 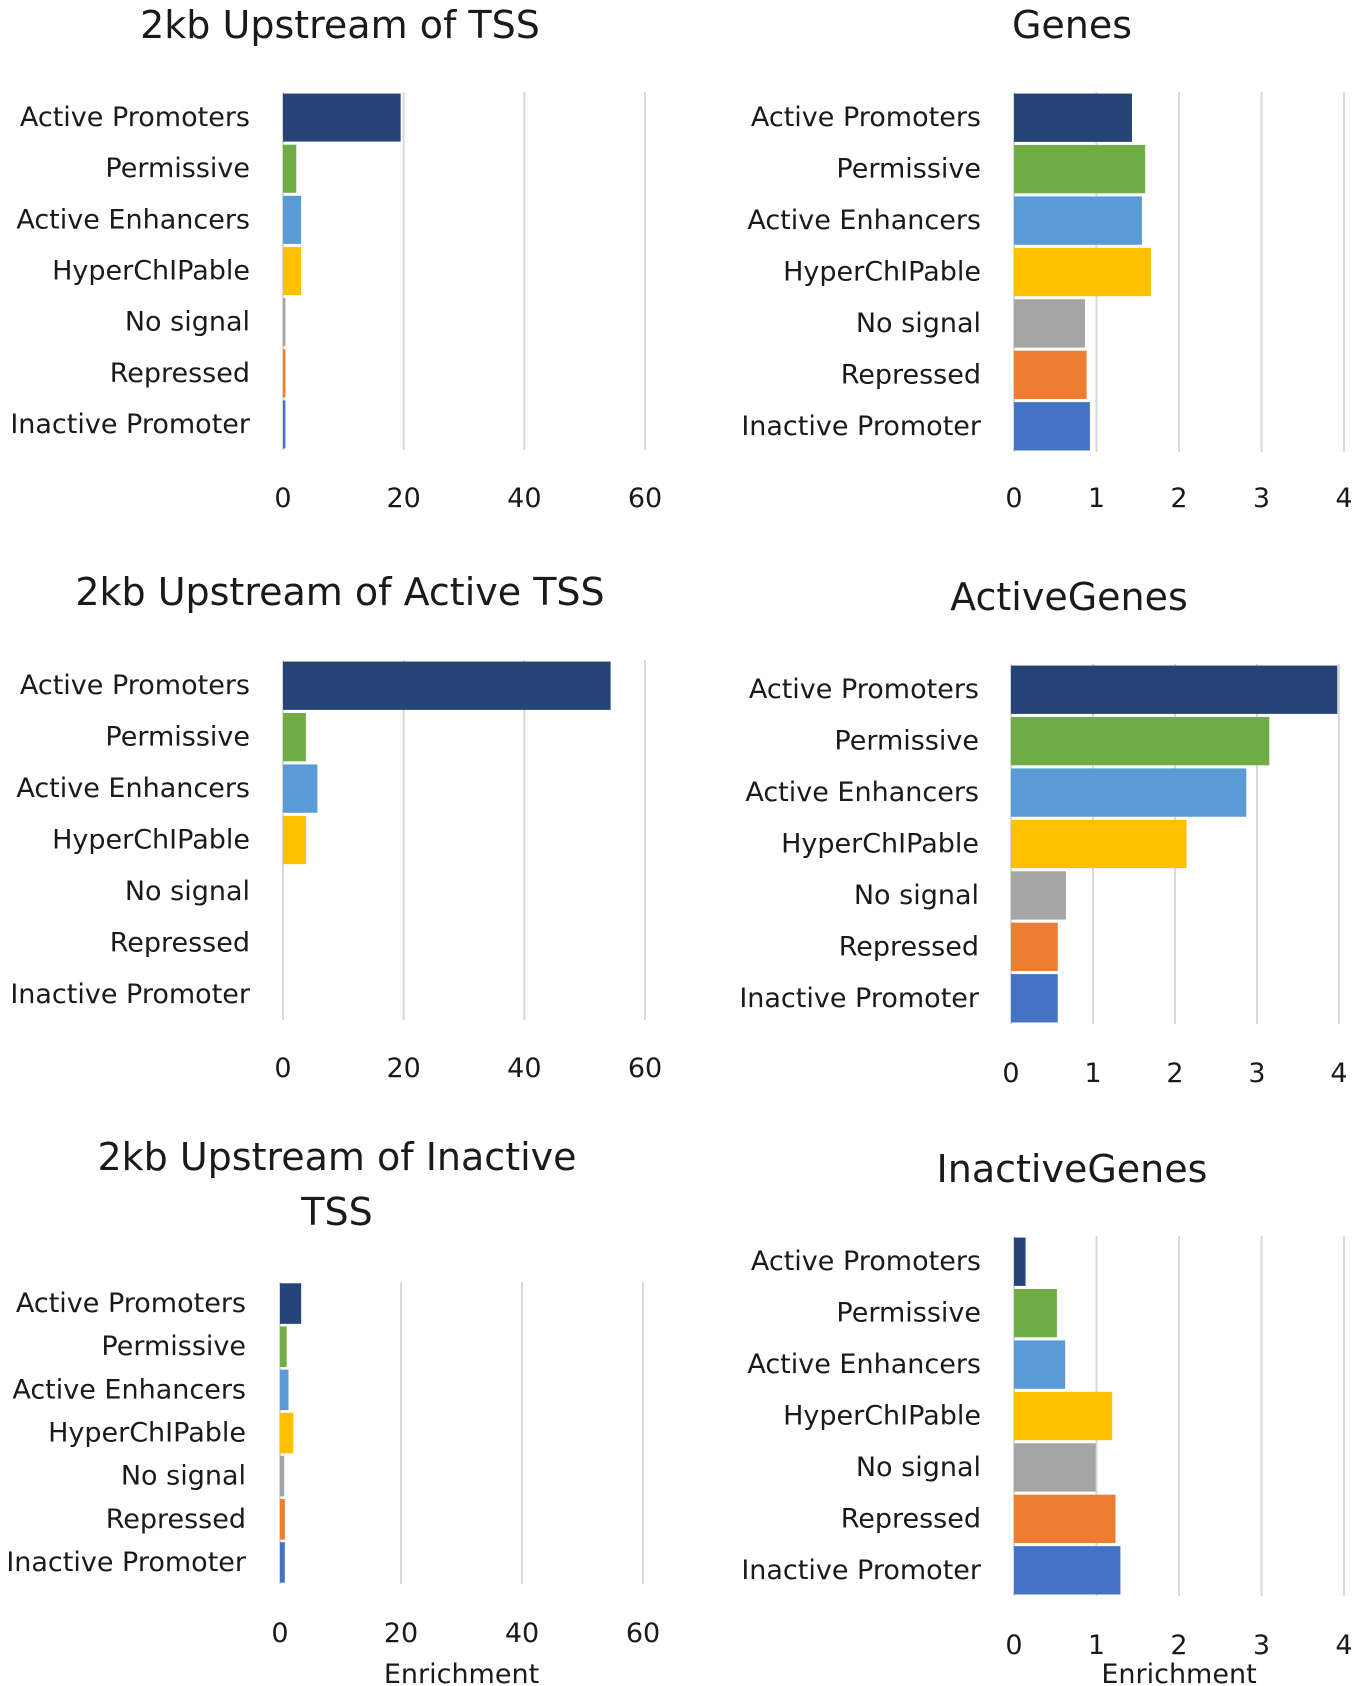 What do you see at coordinates (1069, 597) in the screenshot?
I see `chart-title: ActiveGenes` at bounding box center [1069, 597].